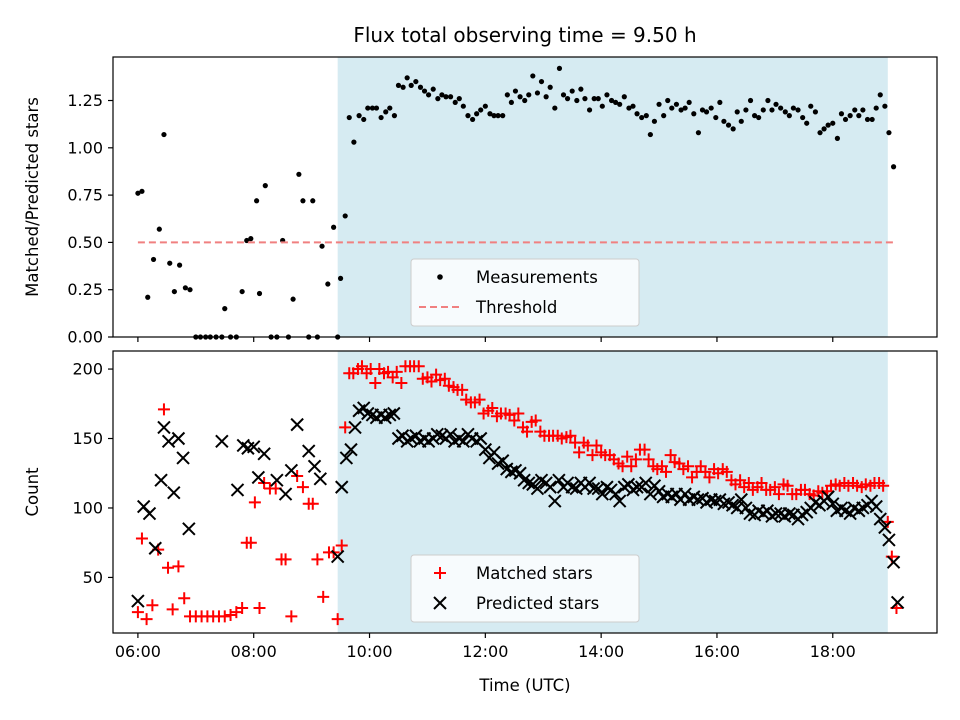 The width and height of the screenshot is (960, 720). I want to click on top-legend-box, so click(525, 292).